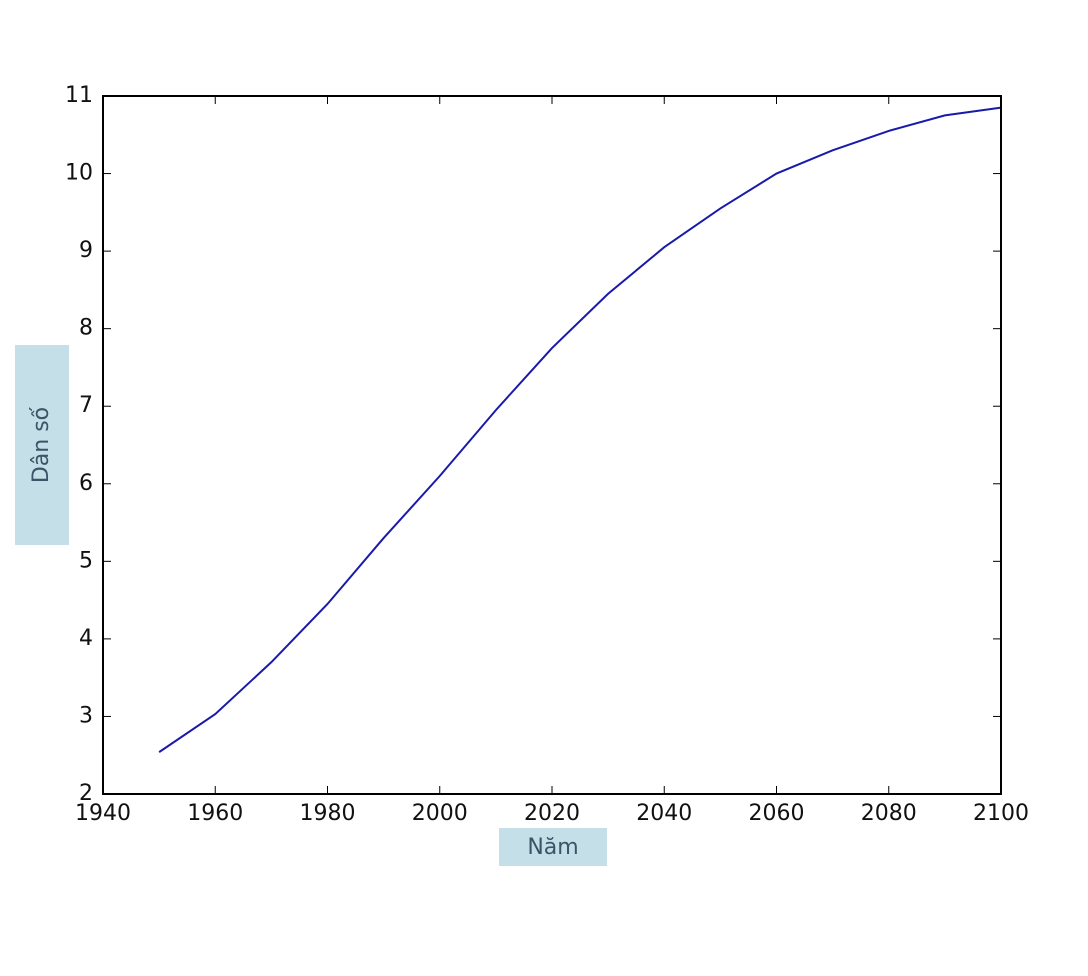 The height and width of the screenshot is (976, 1088). I want to click on x-tick-label: 2100, so click(1001, 813).